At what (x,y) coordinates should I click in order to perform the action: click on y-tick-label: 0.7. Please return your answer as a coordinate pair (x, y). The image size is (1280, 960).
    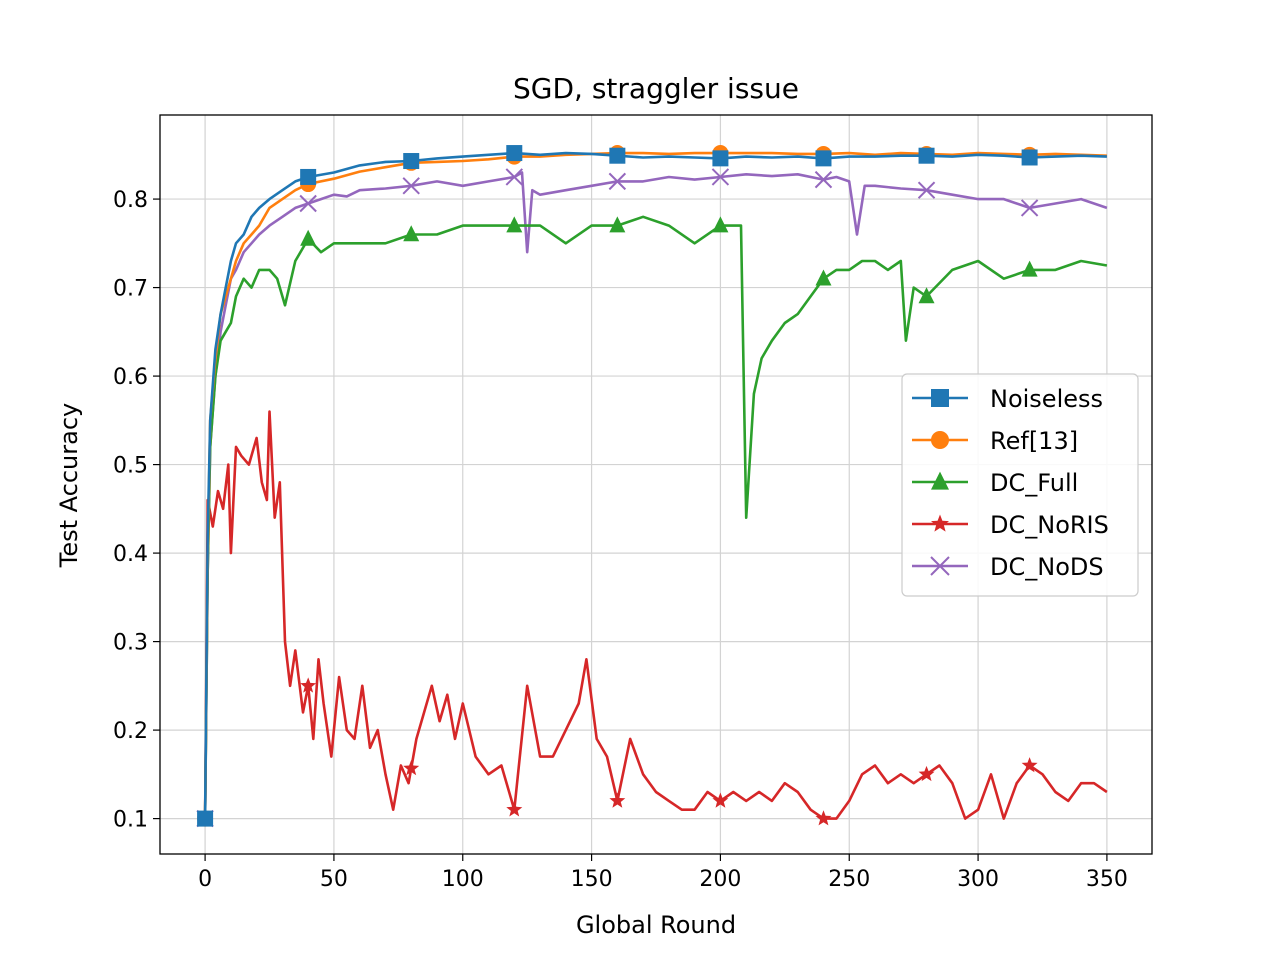
    Looking at the image, I should click on (130, 289).